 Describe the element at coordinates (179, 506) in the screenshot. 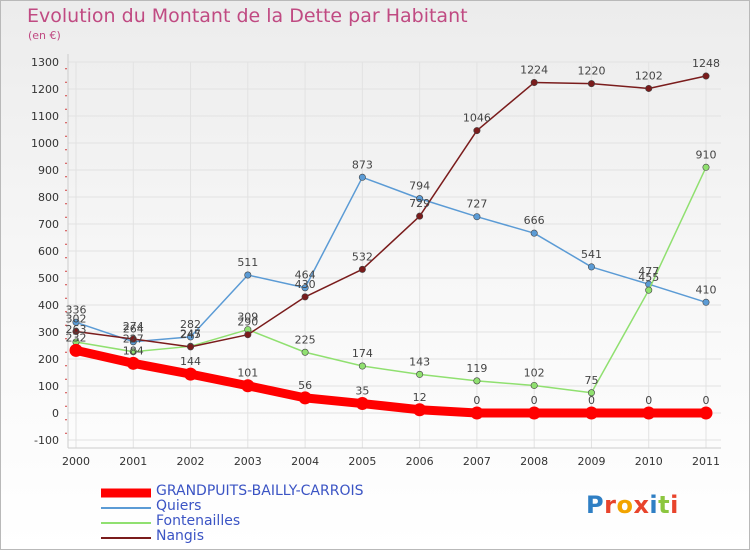

I see `legend-label: Quiers` at that location.